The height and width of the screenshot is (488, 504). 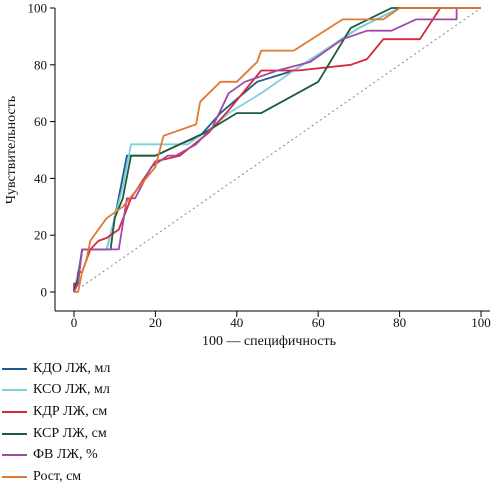 I want to click on y-tick-label: 80, so click(x=40, y=64).